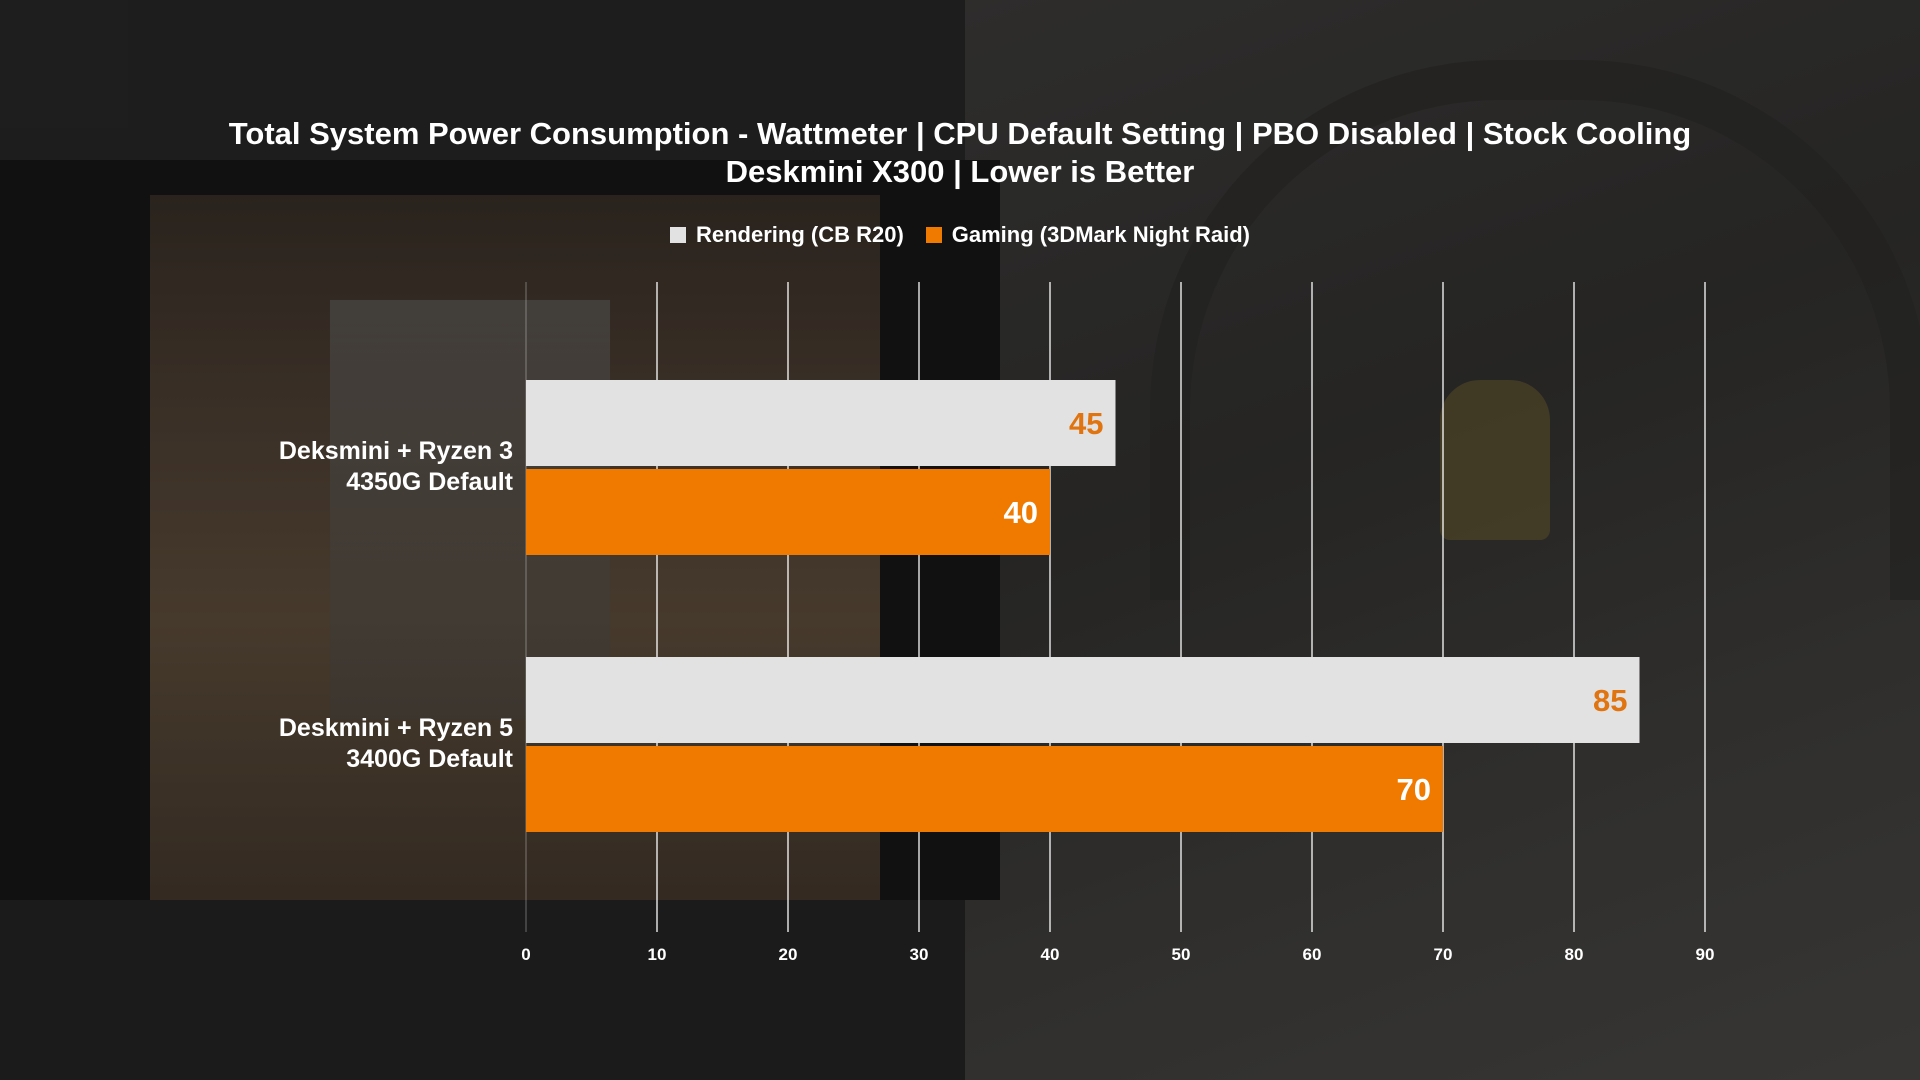  I want to click on category-label-ryzen5-line2: 3400G Default, so click(429, 759).